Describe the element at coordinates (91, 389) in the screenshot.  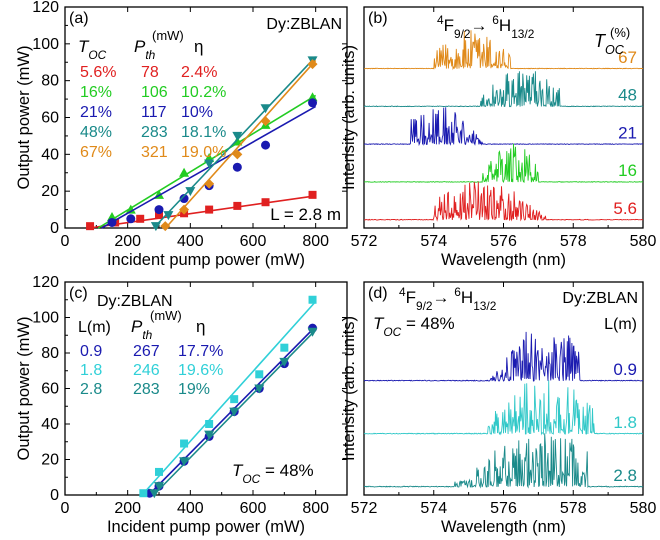
I see `table-l: 2.8` at that location.